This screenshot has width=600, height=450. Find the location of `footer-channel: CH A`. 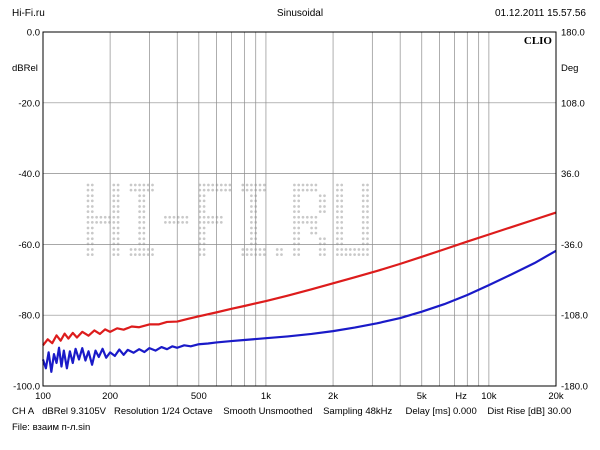

footer-channel: CH A is located at coordinates (23, 411).